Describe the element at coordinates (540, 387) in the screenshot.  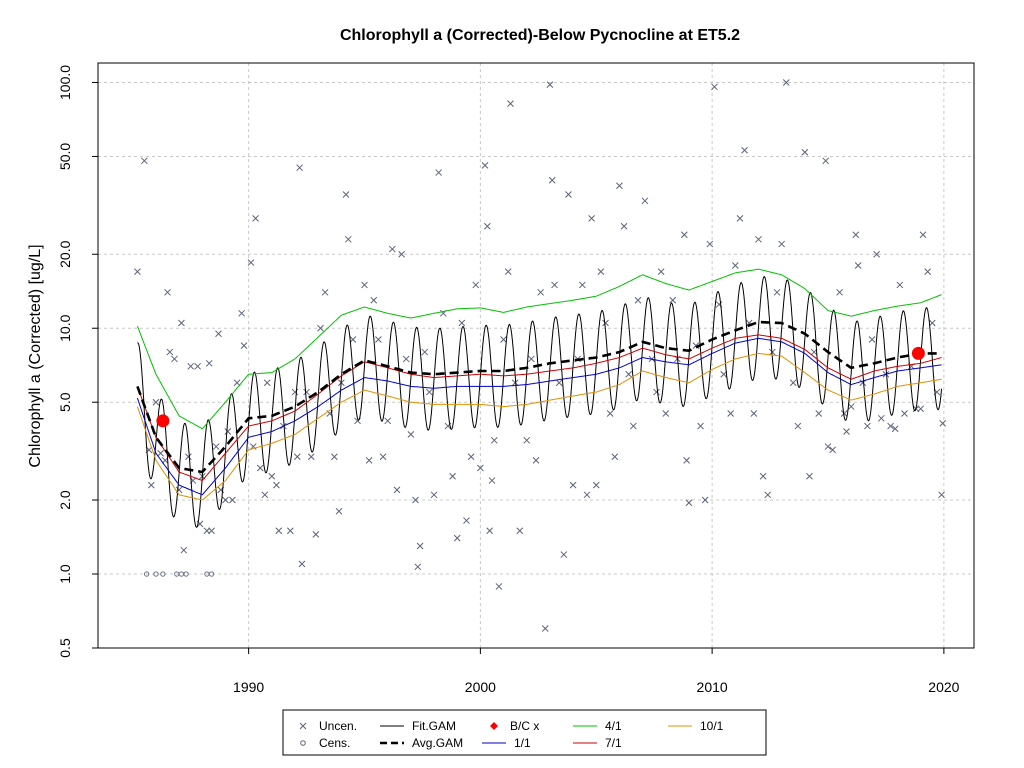
I see `bc-markers` at that location.